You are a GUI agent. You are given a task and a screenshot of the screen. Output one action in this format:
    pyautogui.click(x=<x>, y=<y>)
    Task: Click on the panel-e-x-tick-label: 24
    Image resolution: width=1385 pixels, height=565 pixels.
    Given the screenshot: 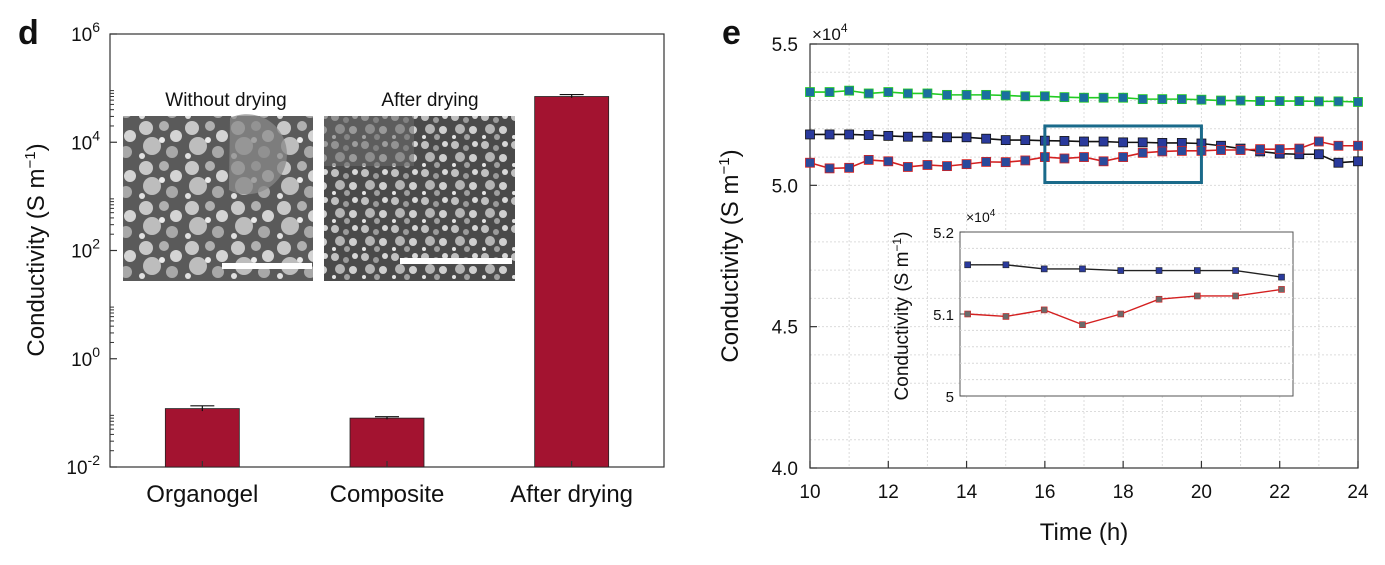 What is the action you would take?
    pyautogui.click(x=1358, y=492)
    